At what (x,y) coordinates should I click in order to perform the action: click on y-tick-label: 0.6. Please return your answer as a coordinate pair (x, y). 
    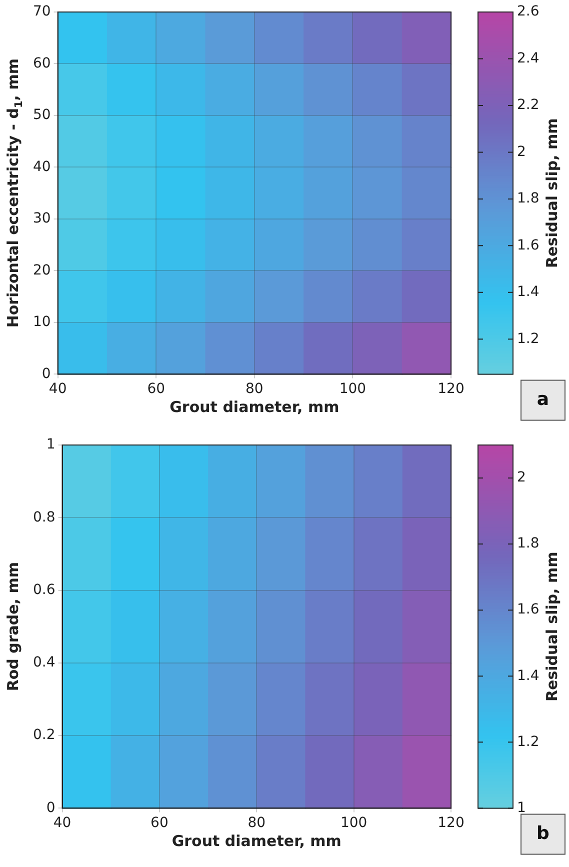
    Looking at the image, I should click on (44, 590).